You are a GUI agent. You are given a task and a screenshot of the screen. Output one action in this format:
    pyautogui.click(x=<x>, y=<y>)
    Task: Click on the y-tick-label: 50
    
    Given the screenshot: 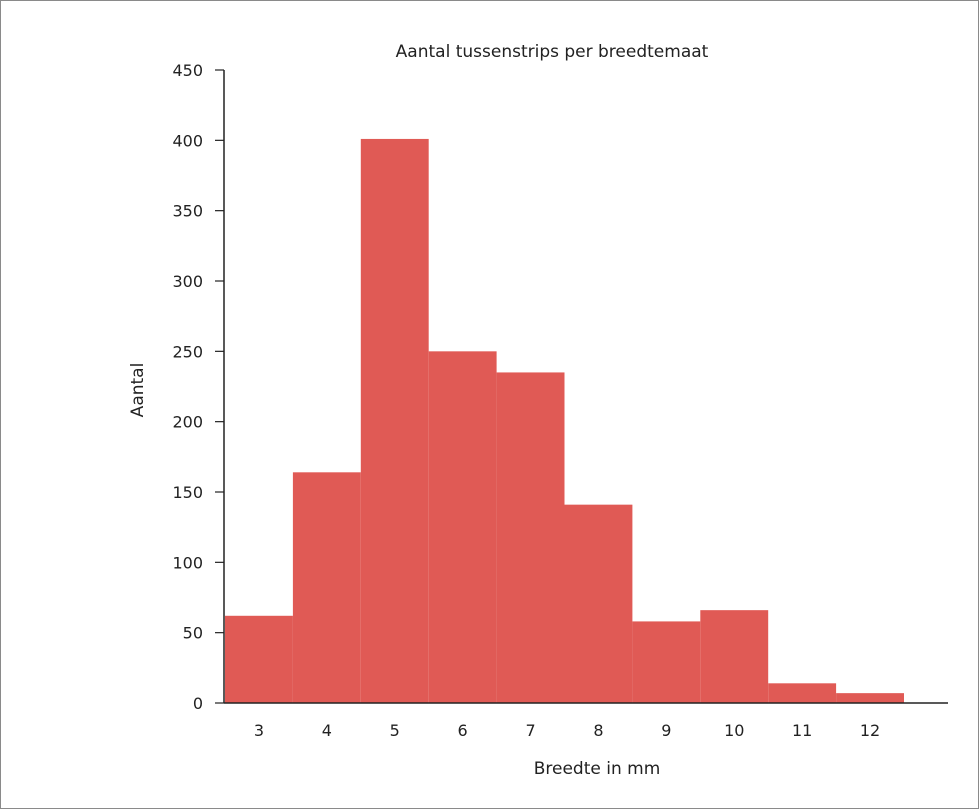 What is the action you would take?
    pyautogui.click(x=193, y=633)
    